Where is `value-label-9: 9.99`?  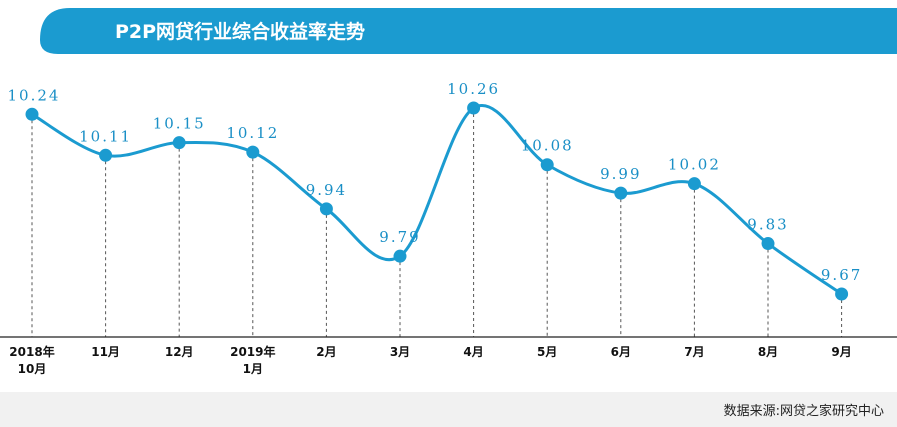 value-label-9: 9.99 is located at coordinates (620, 174).